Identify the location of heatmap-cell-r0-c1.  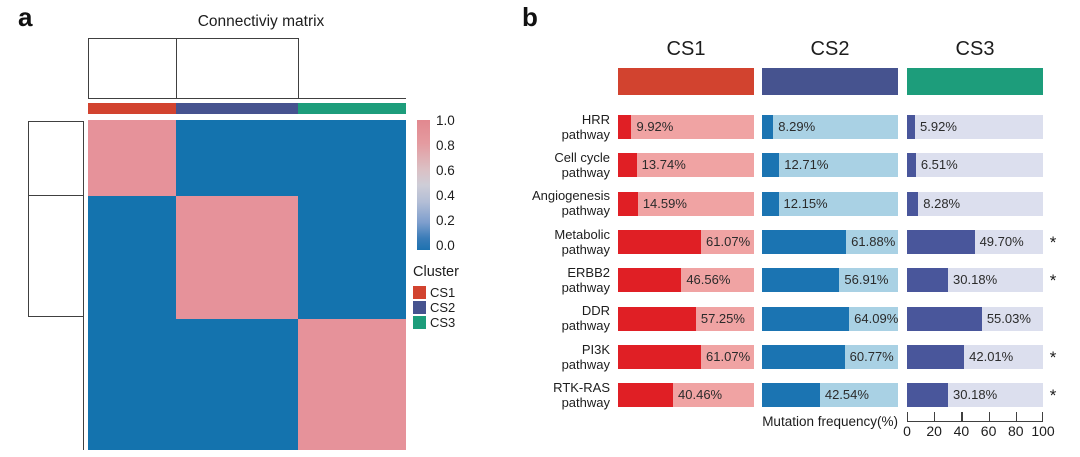
(237, 158).